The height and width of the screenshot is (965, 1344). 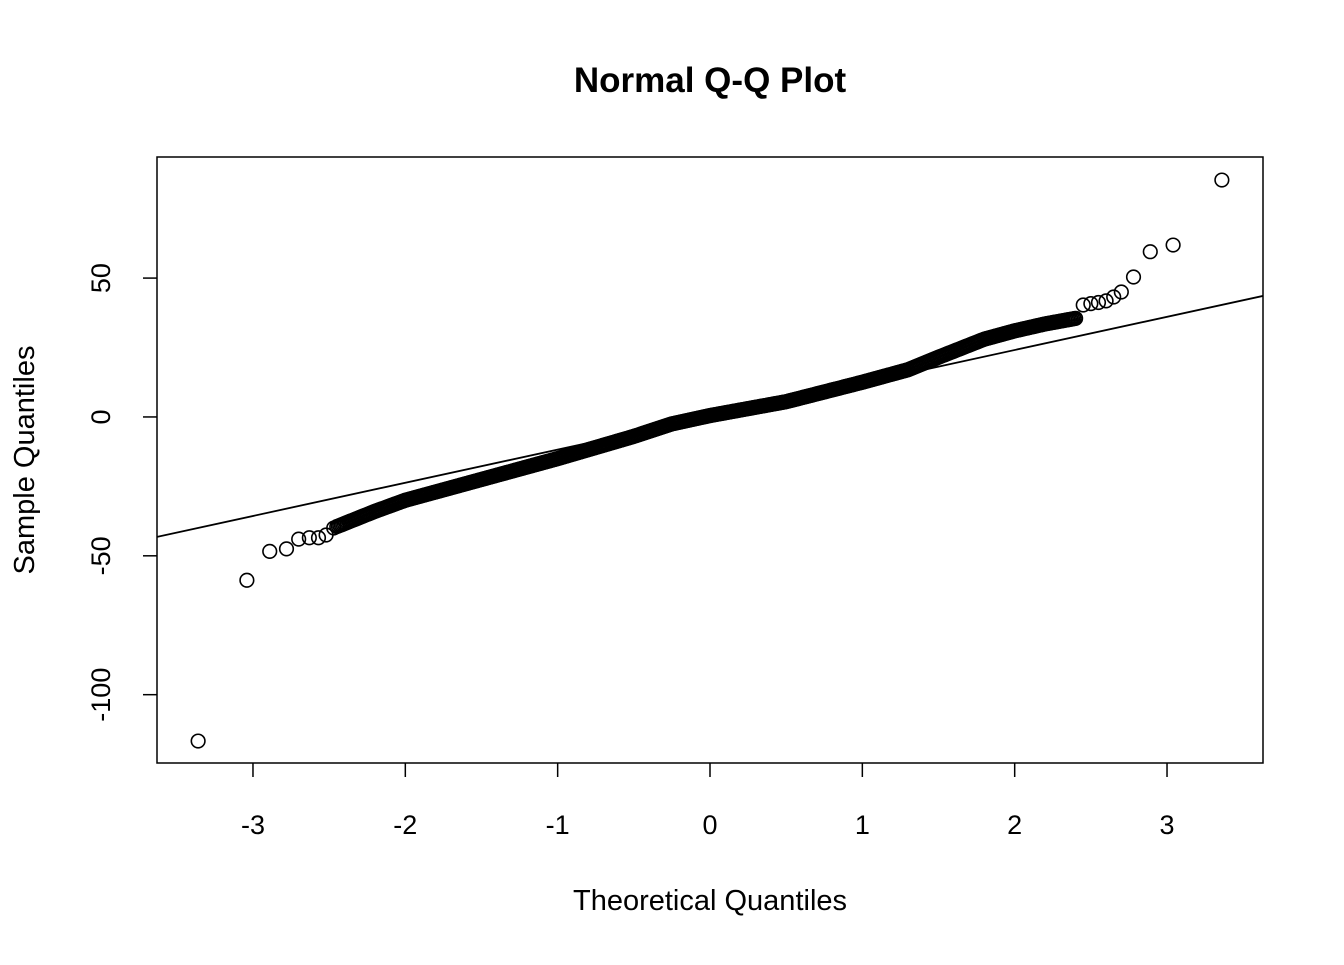 What do you see at coordinates (253, 825) in the screenshot?
I see `x-tick-label: -3` at bounding box center [253, 825].